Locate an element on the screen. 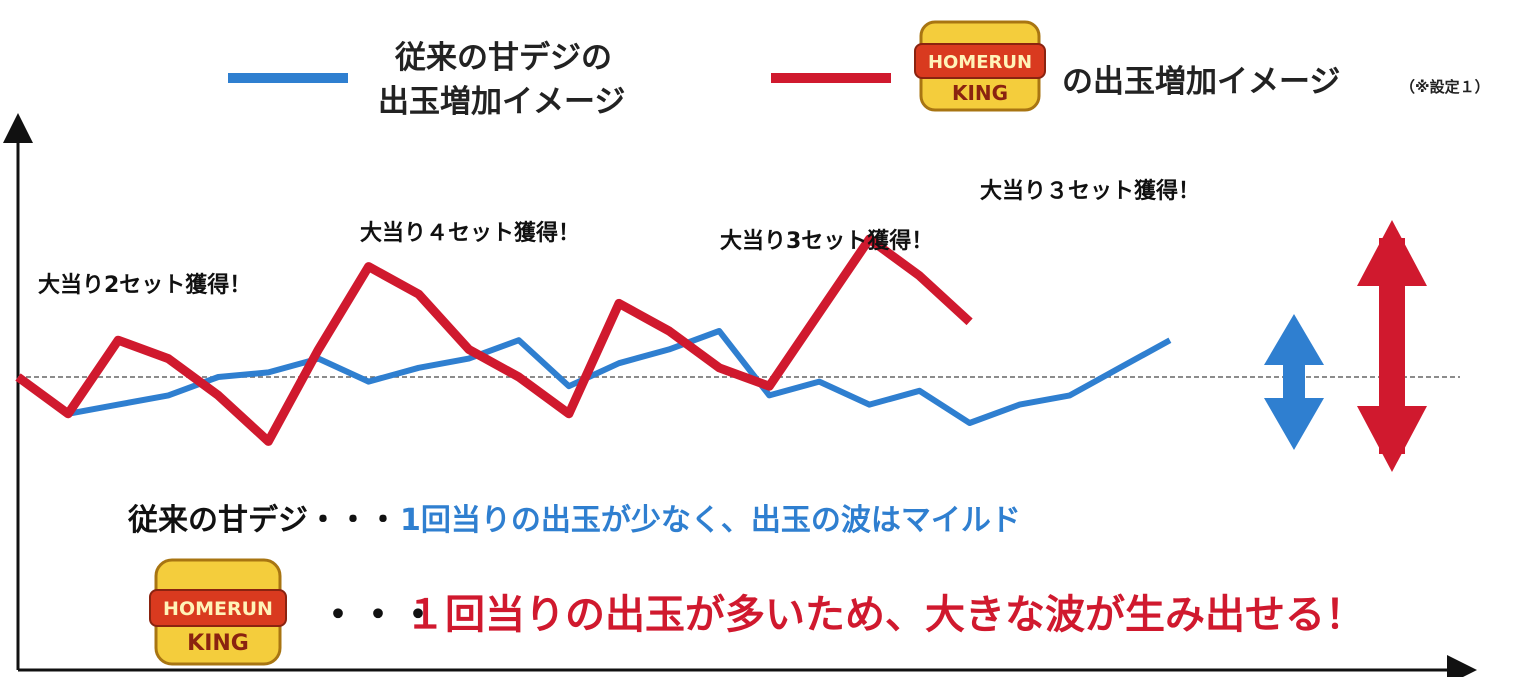 The width and height of the screenshot is (1537, 677). legend-label-conventional-line1: 従来の甘デジの is located at coordinates (503, 58).